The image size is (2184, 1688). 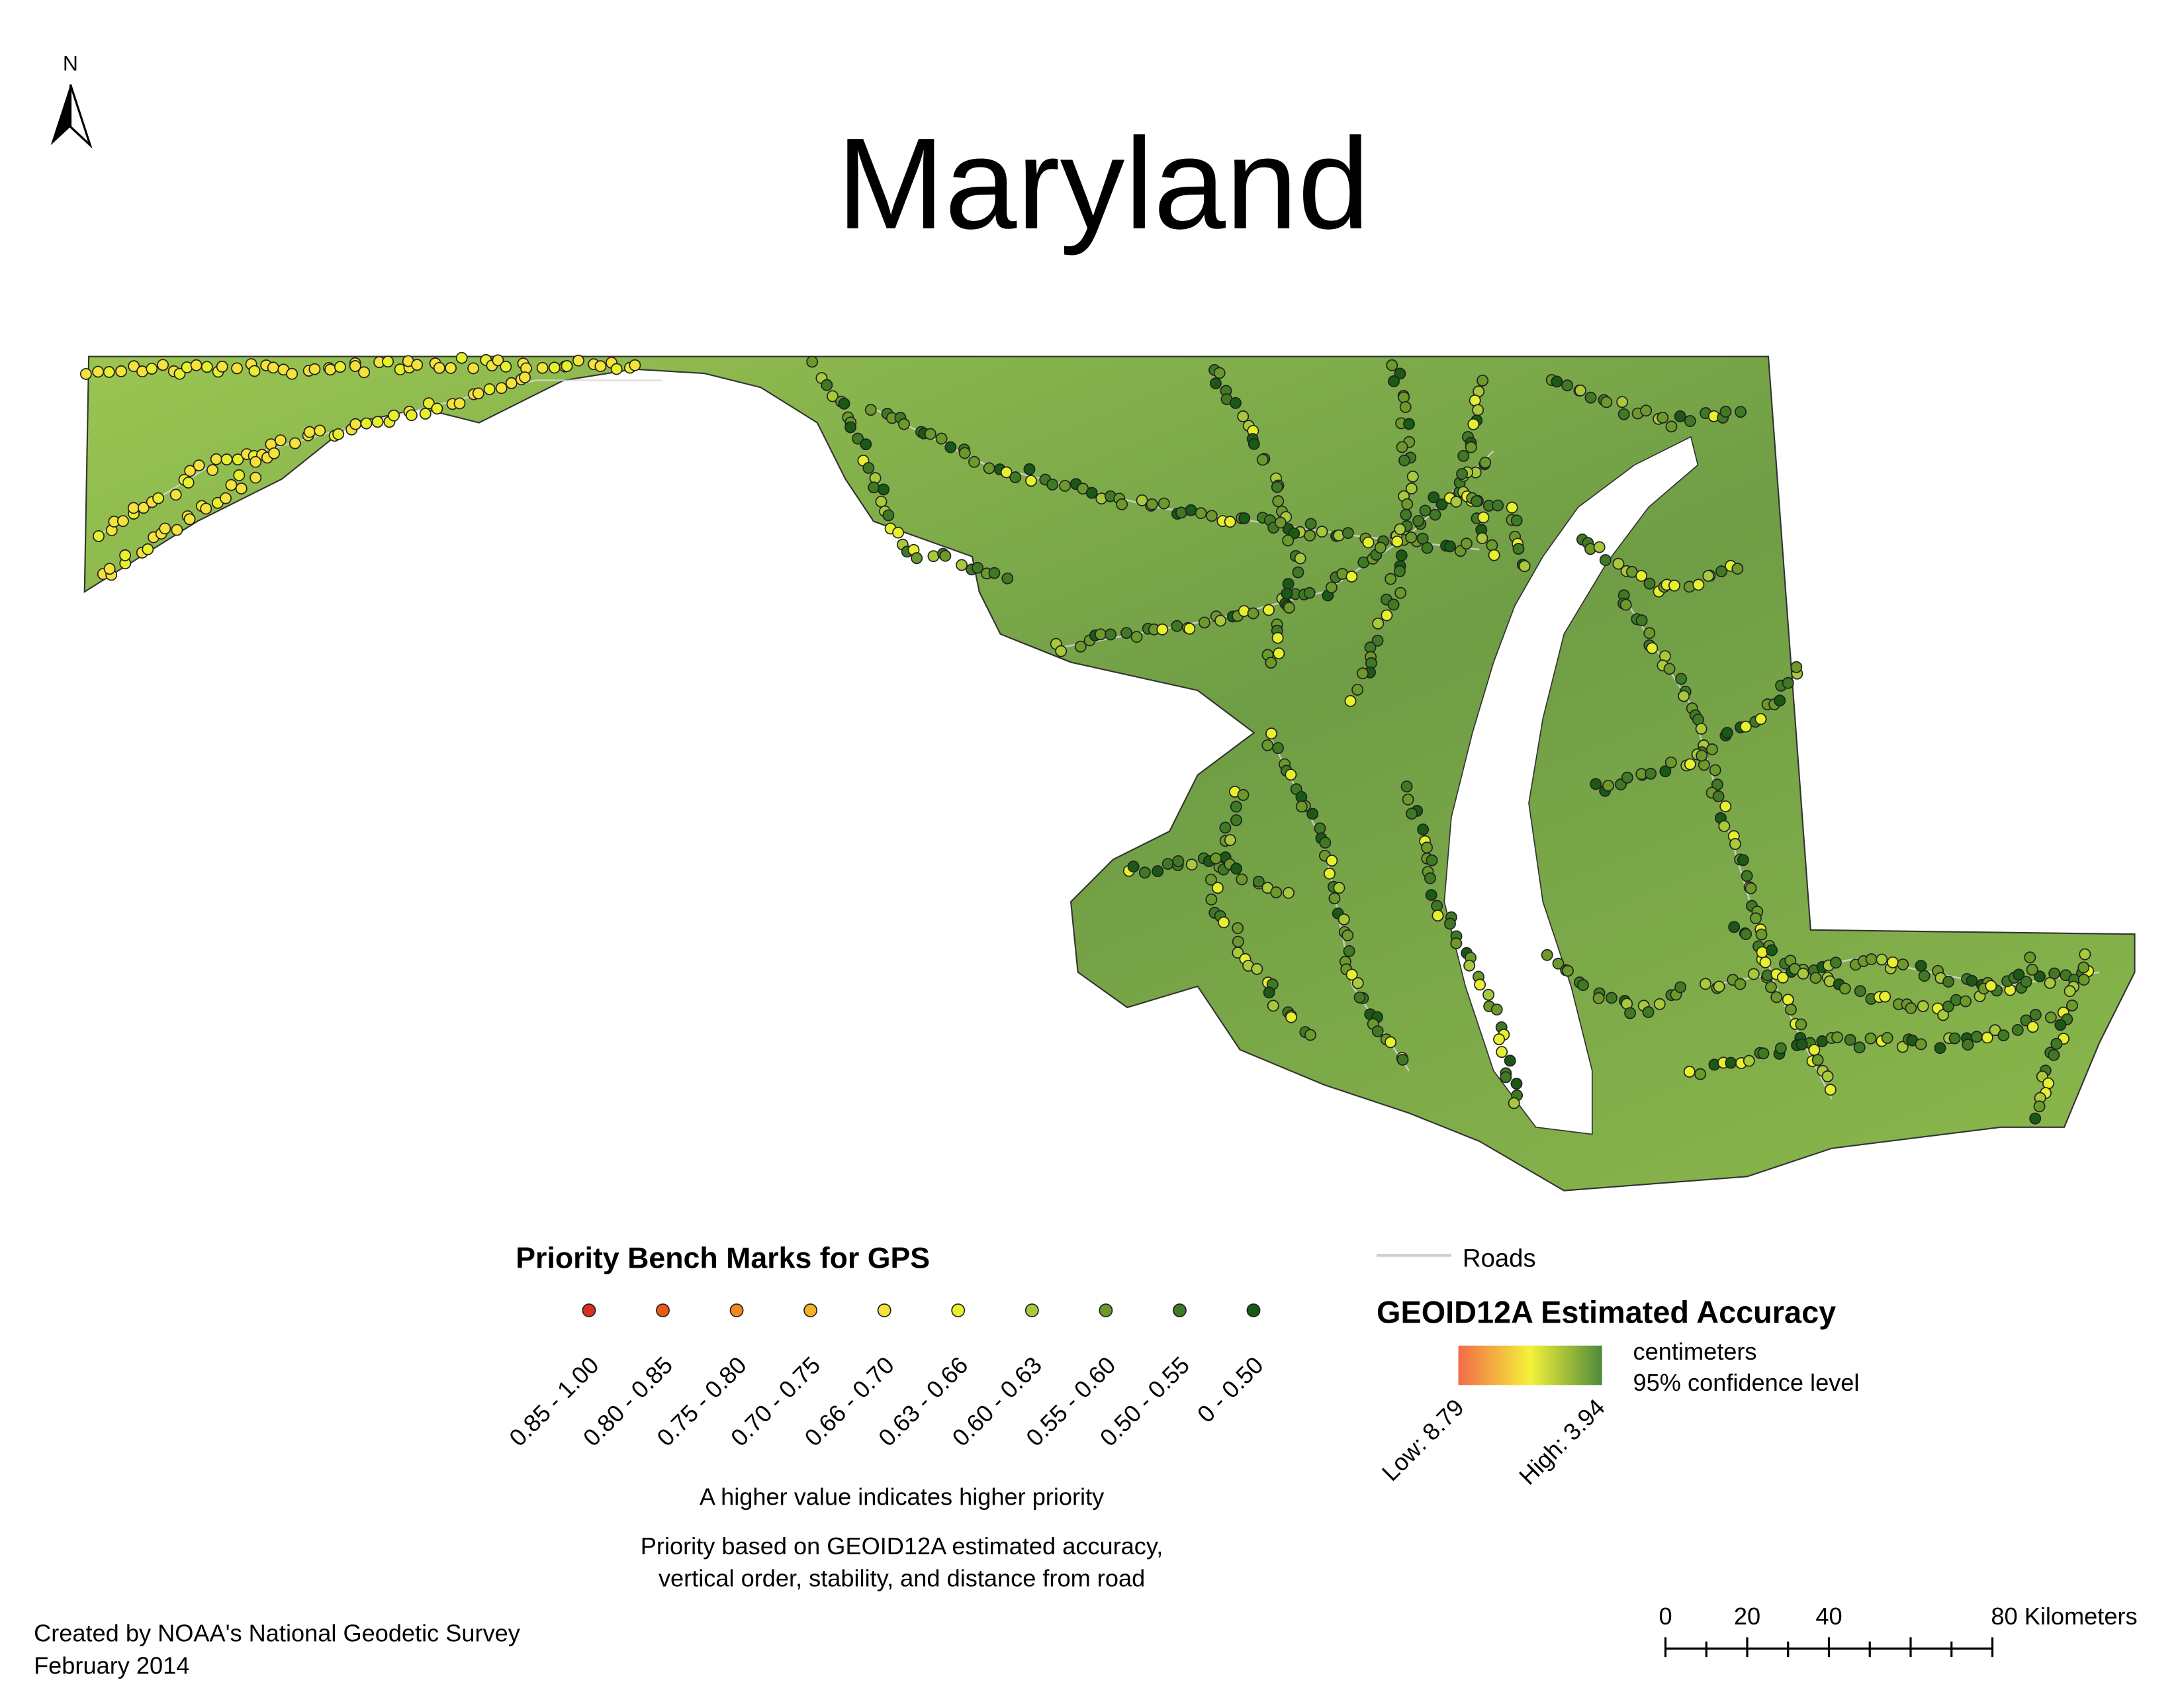 What do you see at coordinates (71, 100) in the screenshot?
I see `north-arrow: N` at bounding box center [71, 100].